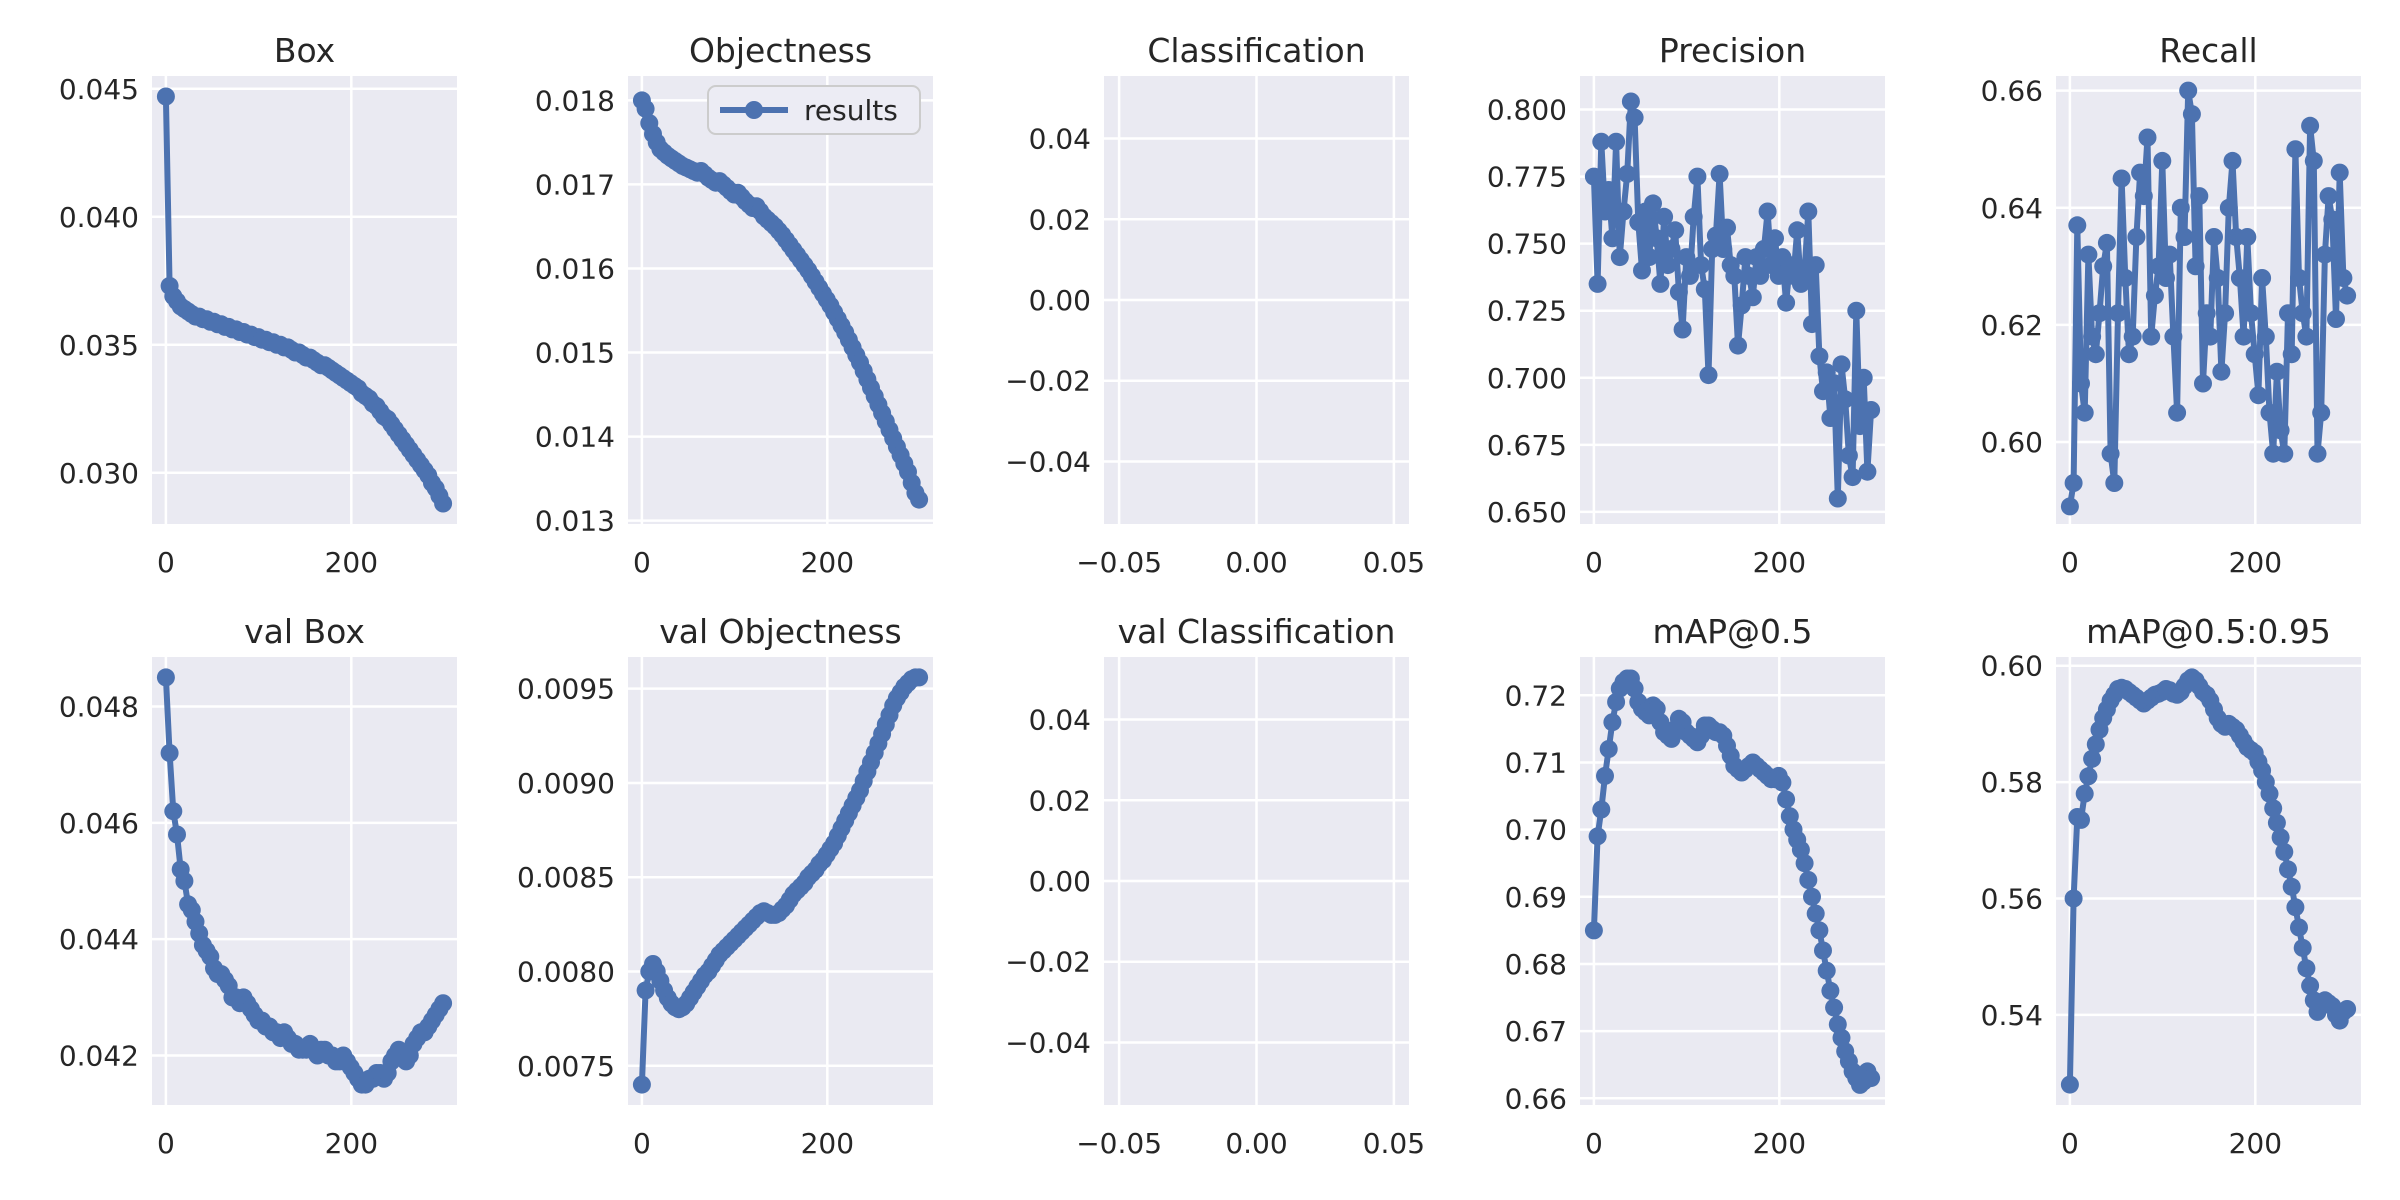  I want to click on svg-text: 0.0080, so click(566, 972).